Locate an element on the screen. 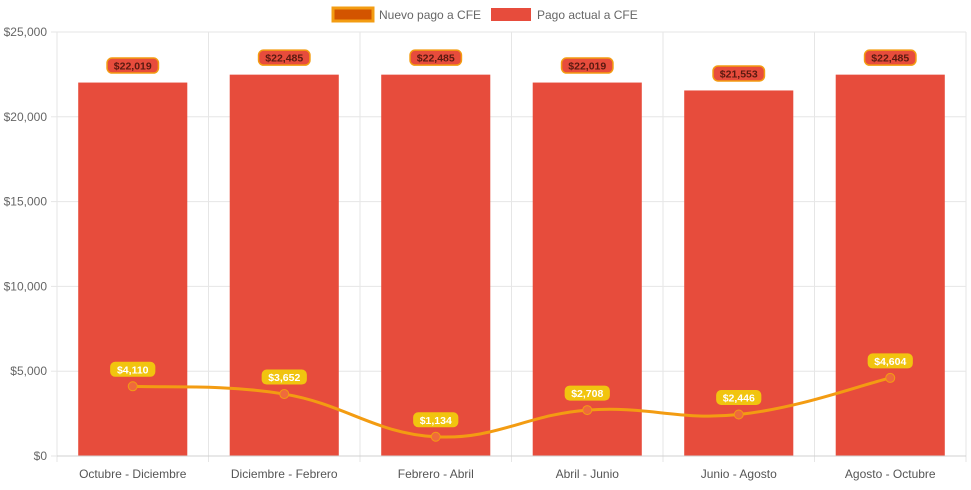 Image resolution: width=971 pixels, height=490 pixels. y-tick-label: $25,000 is located at coordinates (26, 32).